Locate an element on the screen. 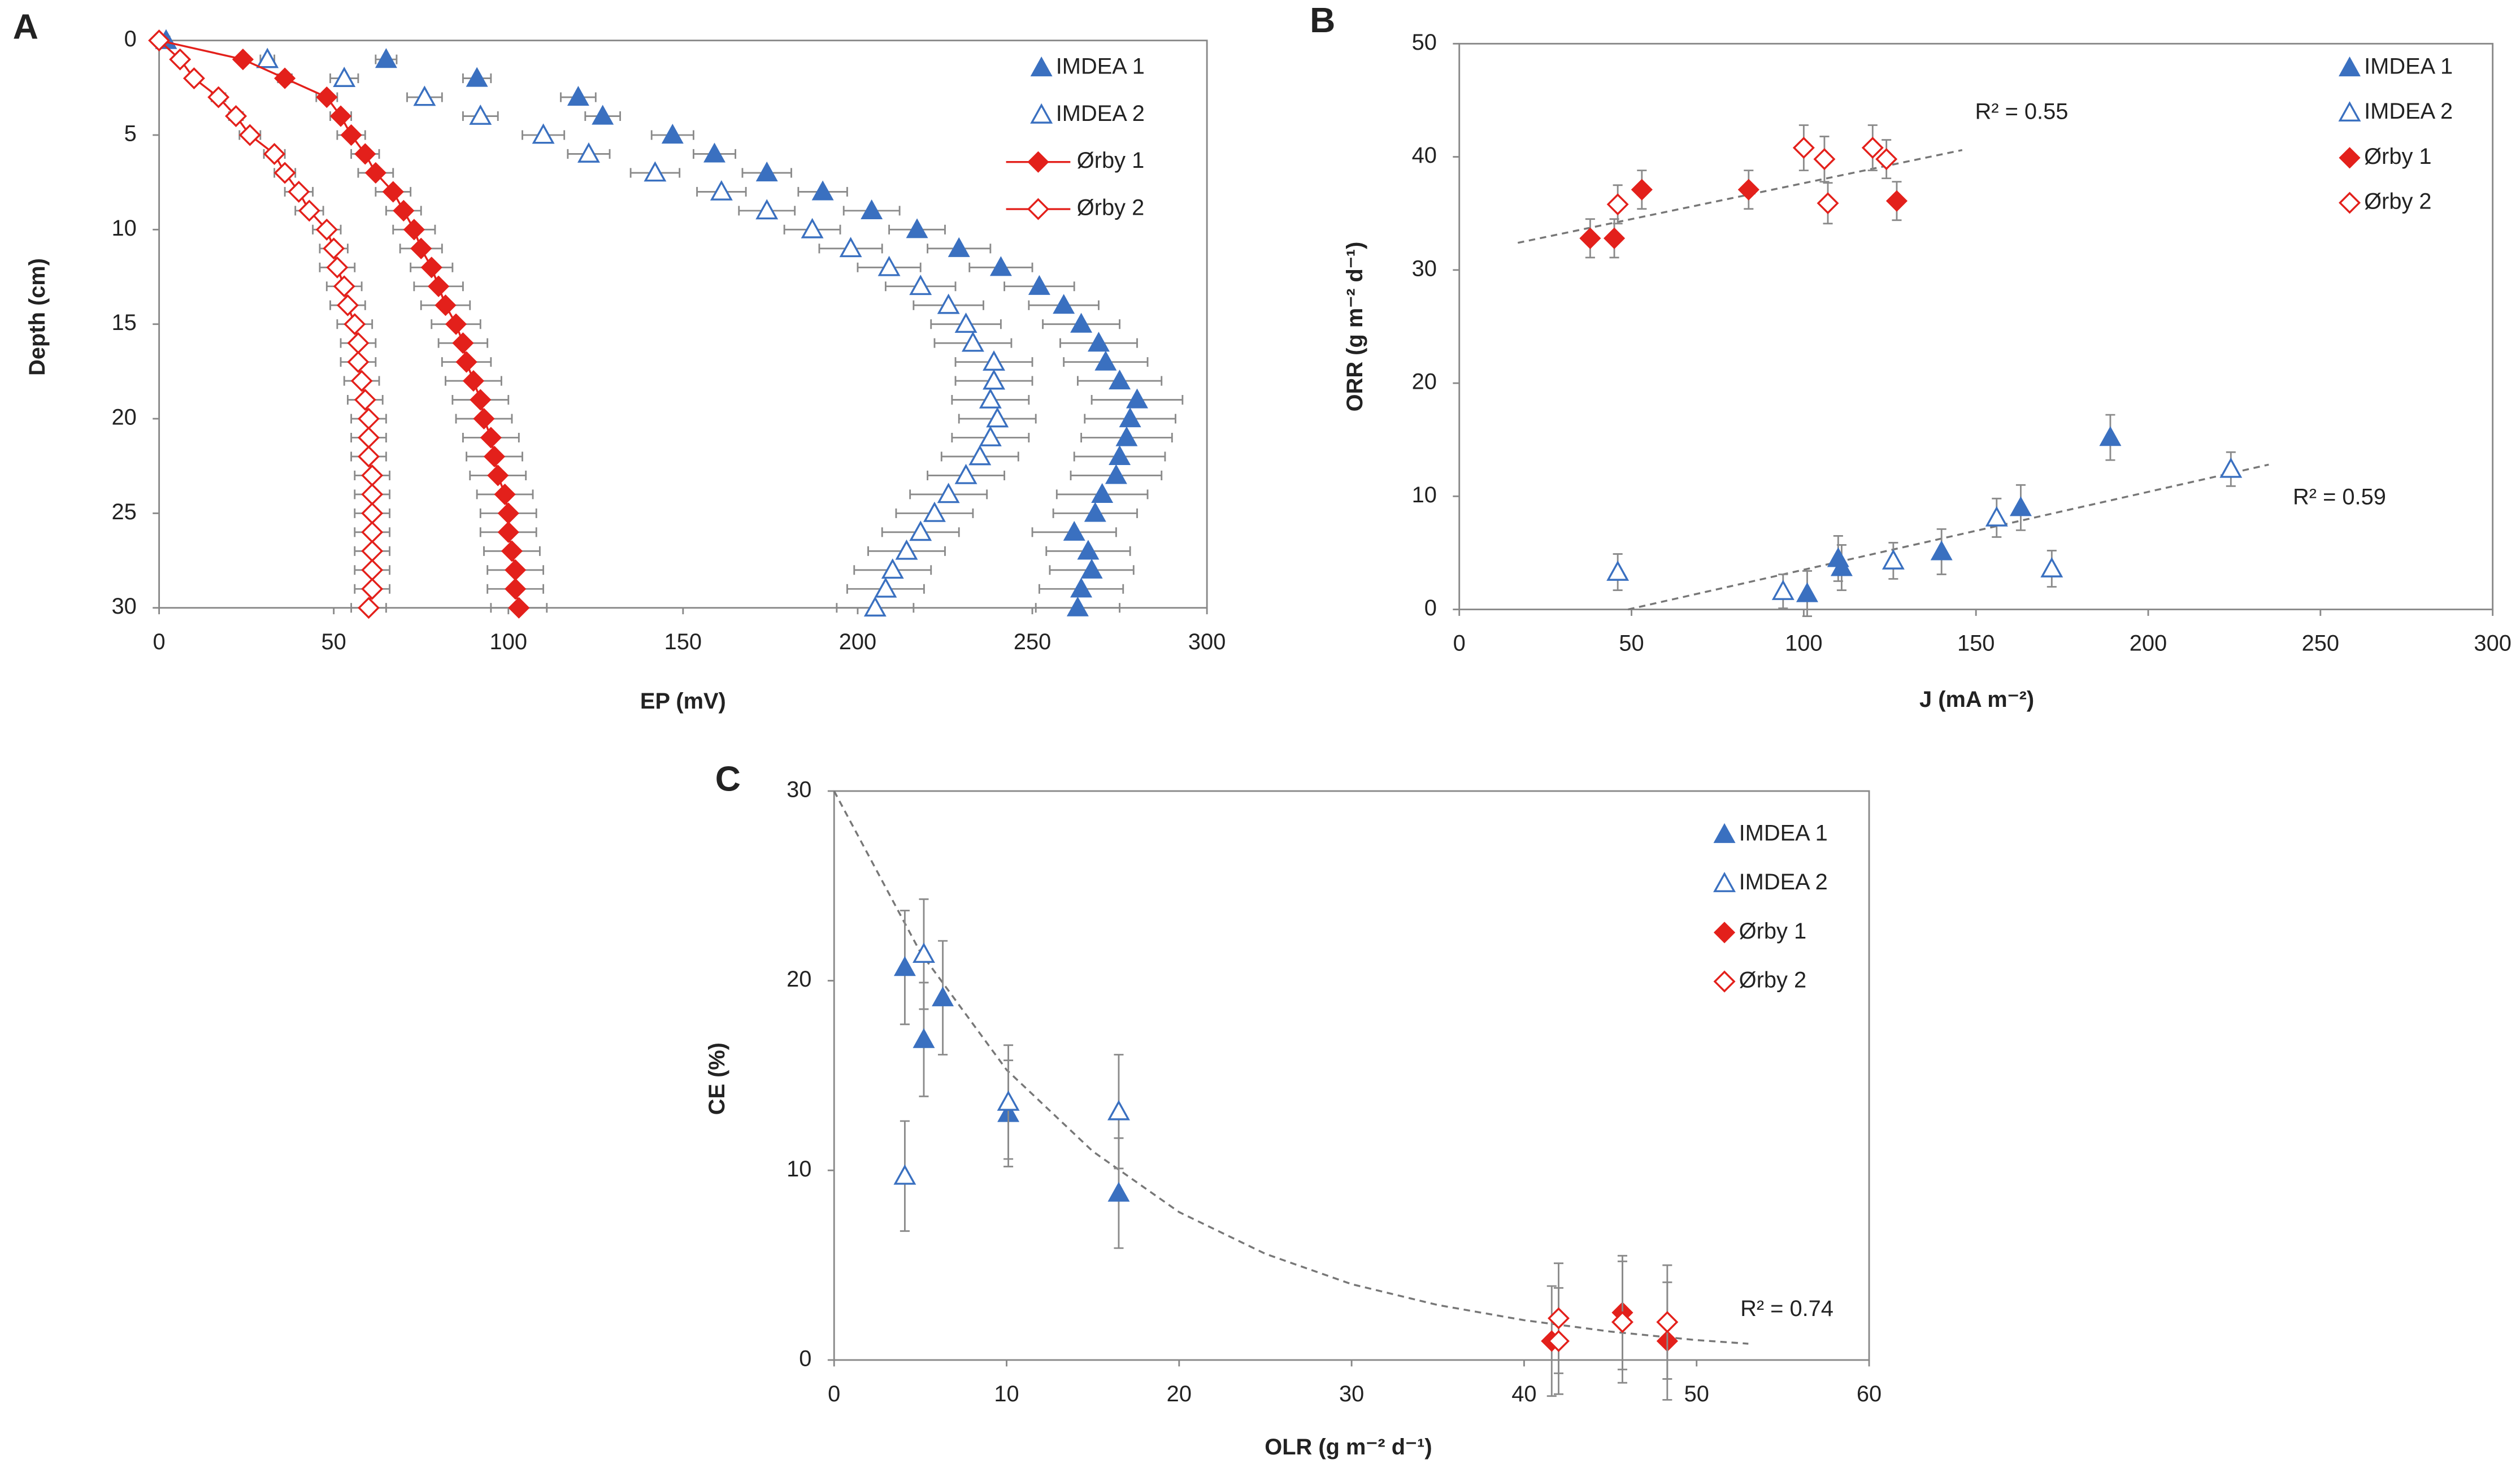  x-axis-title: OLR (g m⁻² d⁻¹) is located at coordinates (1348, 1447).